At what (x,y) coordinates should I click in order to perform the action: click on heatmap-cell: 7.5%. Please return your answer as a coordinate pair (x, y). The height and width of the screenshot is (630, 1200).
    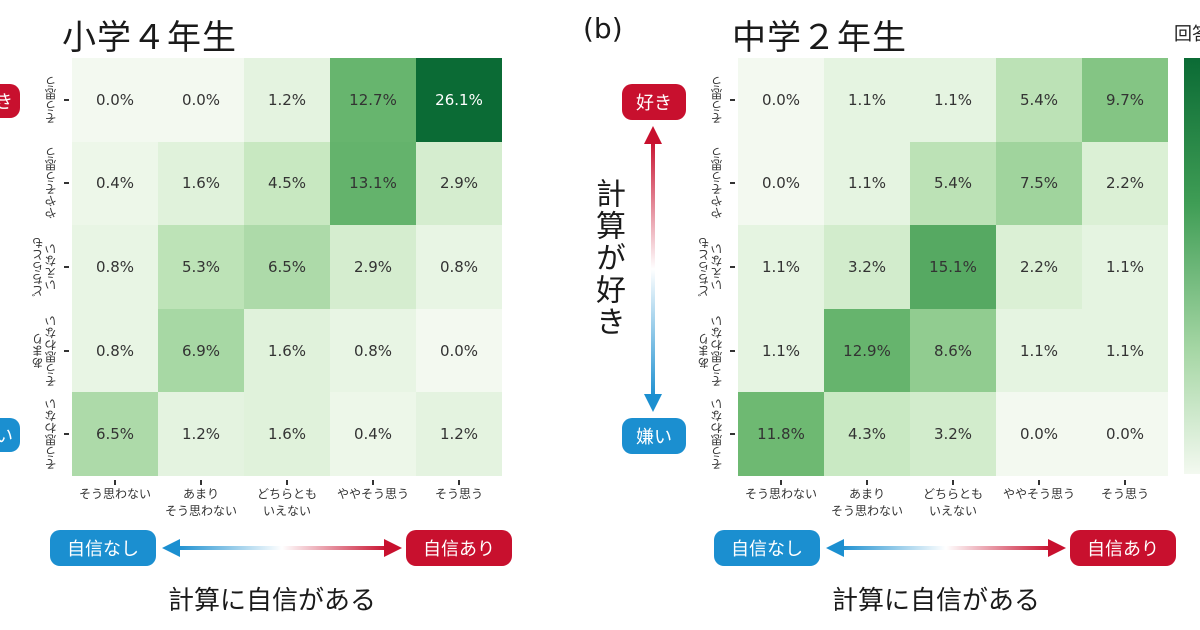
    Looking at the image, I should click on (1039, 183).